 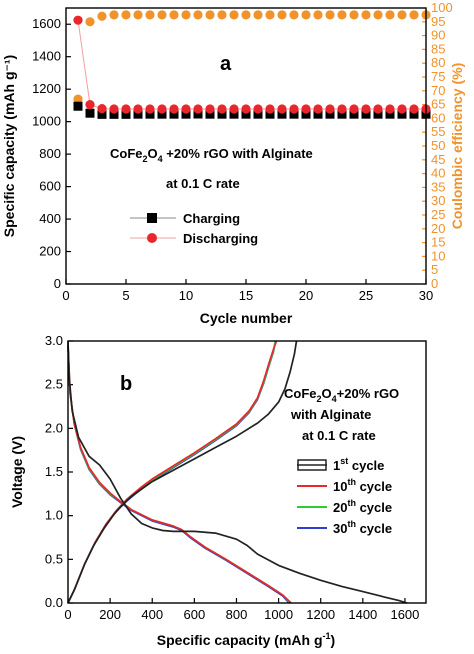 What do you see at coordinates (54, 384) in the screenshot?
I see `panel-b-y-tick-label: 2.5` at bounding box center [54, 384].